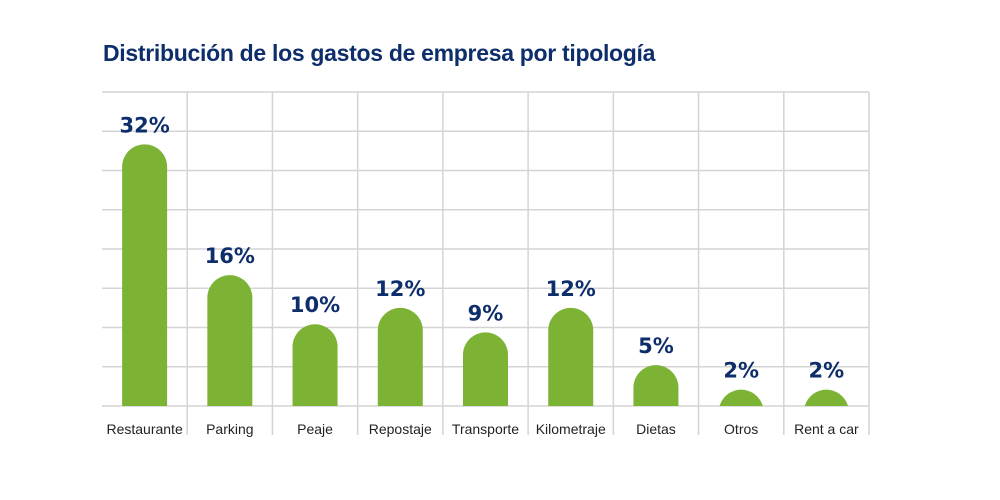  I want to click on data-label: 32%, so click(144, 125).